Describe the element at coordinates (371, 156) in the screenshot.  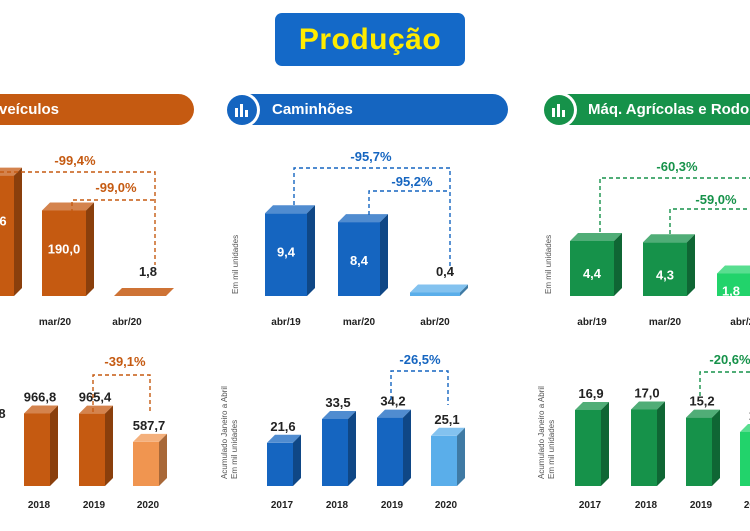
I see `trucks-monthly-variation-0: -95,7%` at that location.